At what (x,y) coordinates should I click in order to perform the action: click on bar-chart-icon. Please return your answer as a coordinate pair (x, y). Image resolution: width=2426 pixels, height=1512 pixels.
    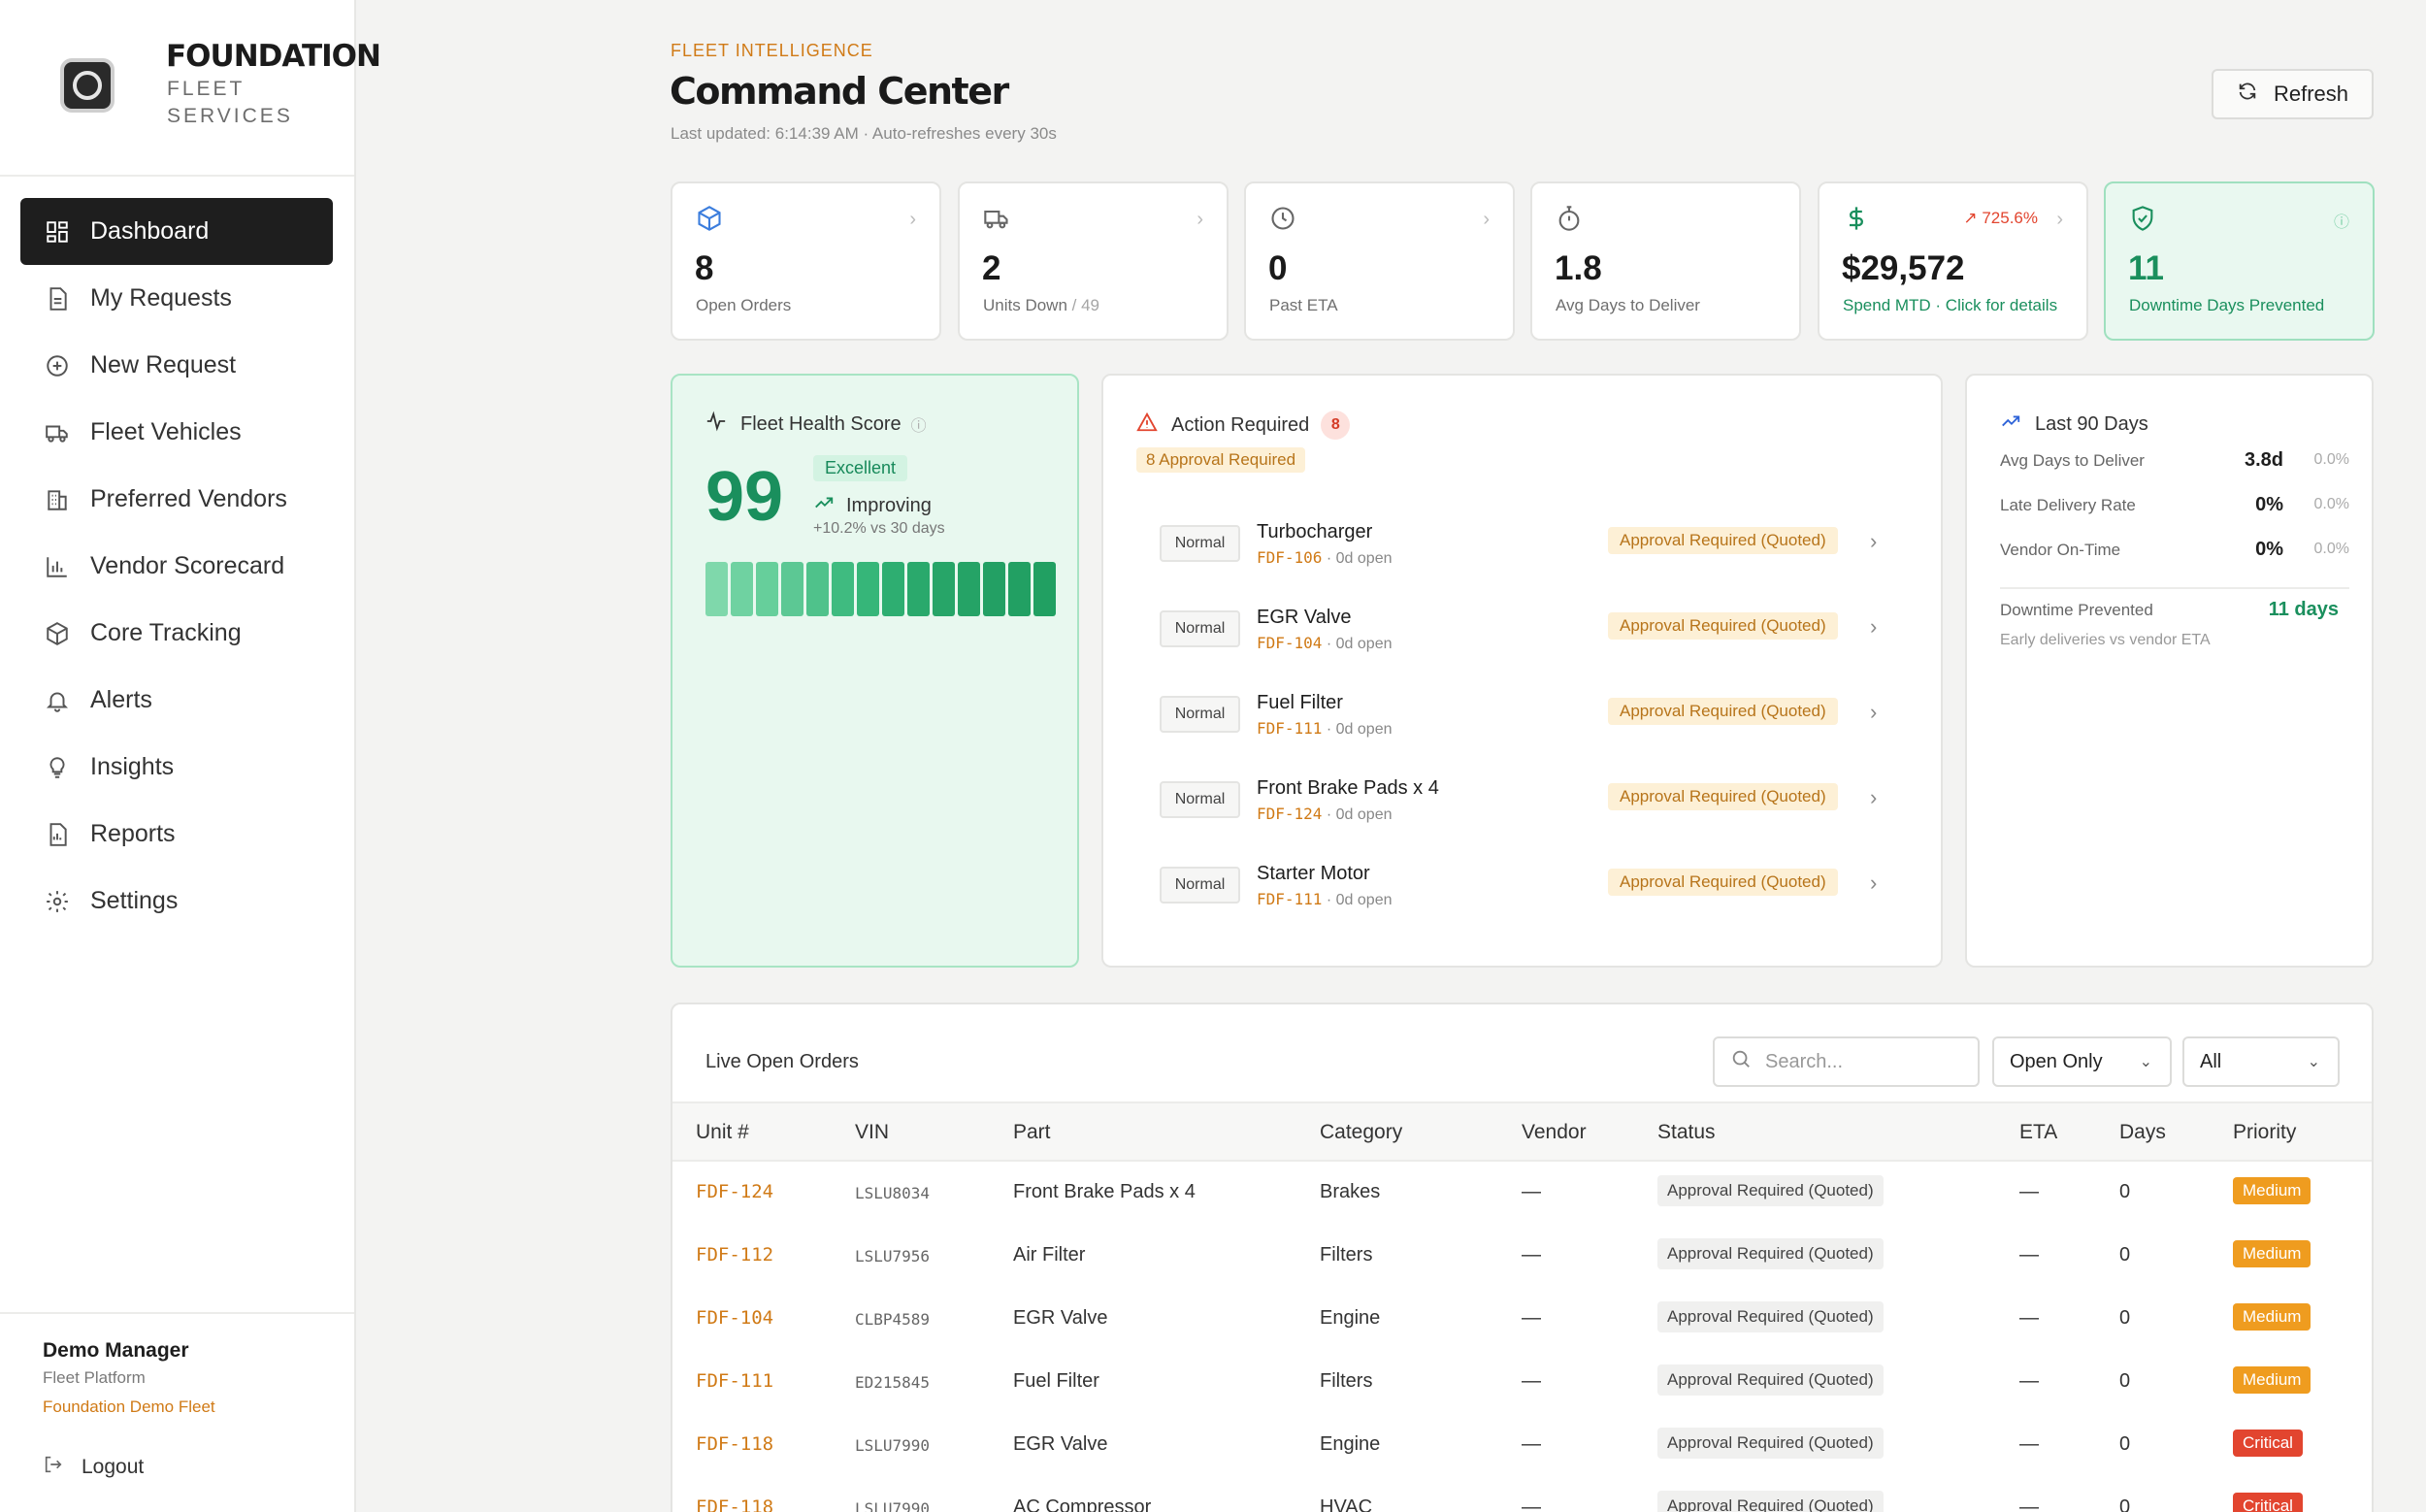
    Looking at the image, I should click on (57, 566).